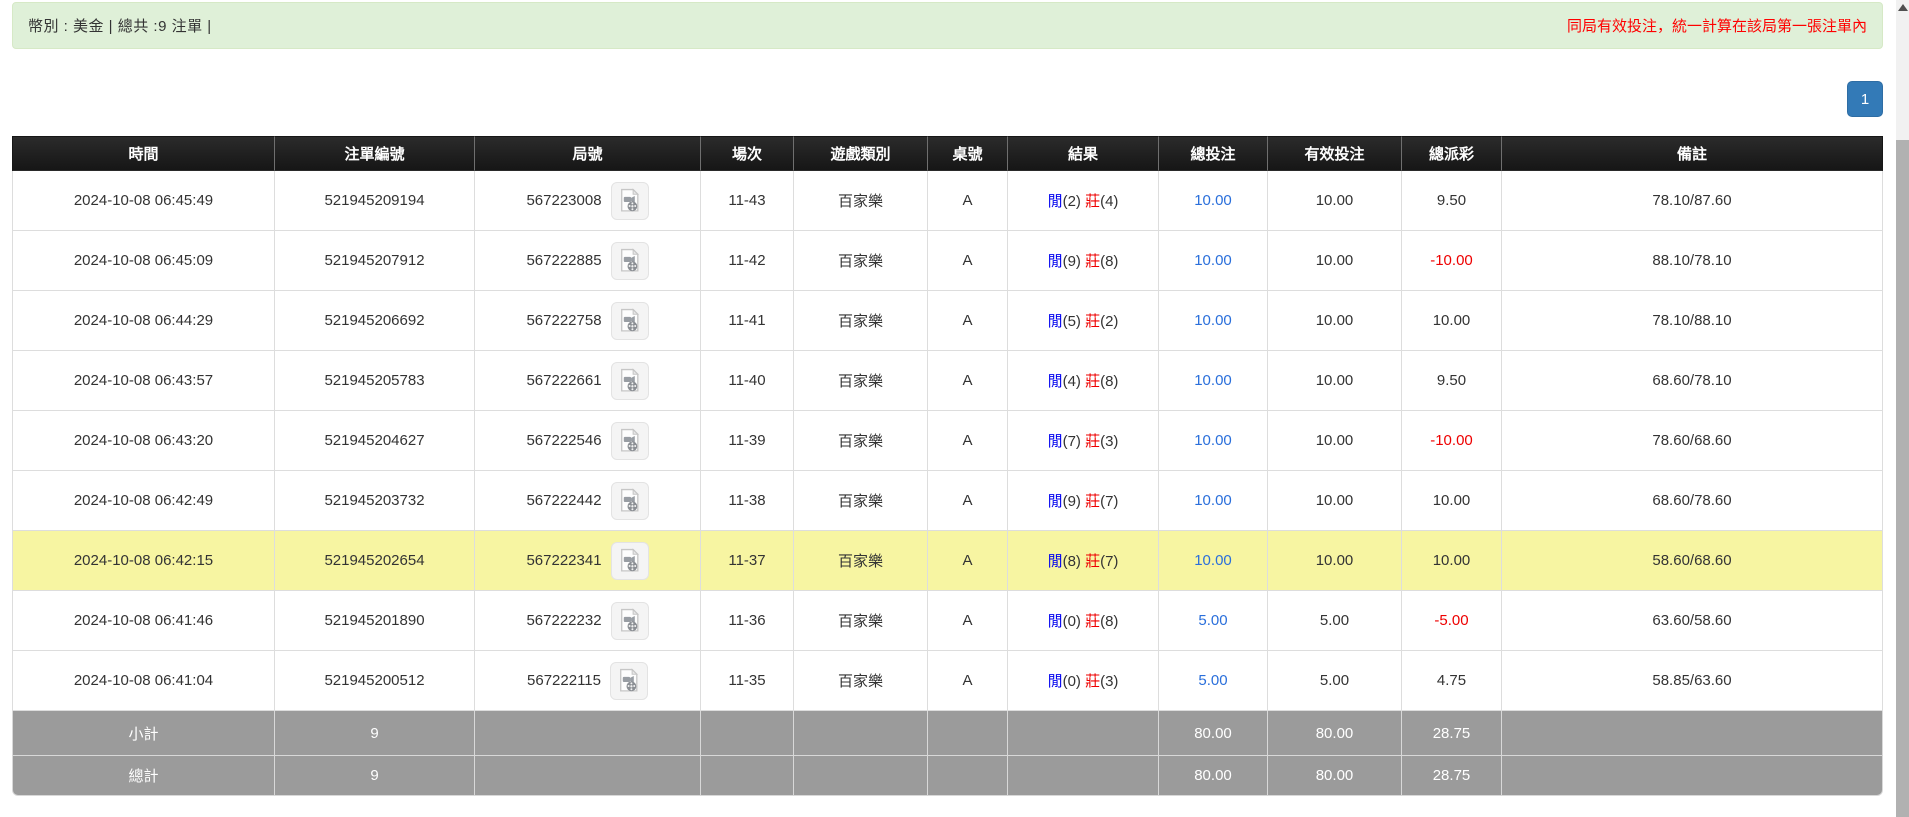 The width and height of the screenshot is (1909, 817). What do you see at coordinates (564, 560) in the screenshot?
I see `round-number: 567222341` at bounding box center [564, 560].